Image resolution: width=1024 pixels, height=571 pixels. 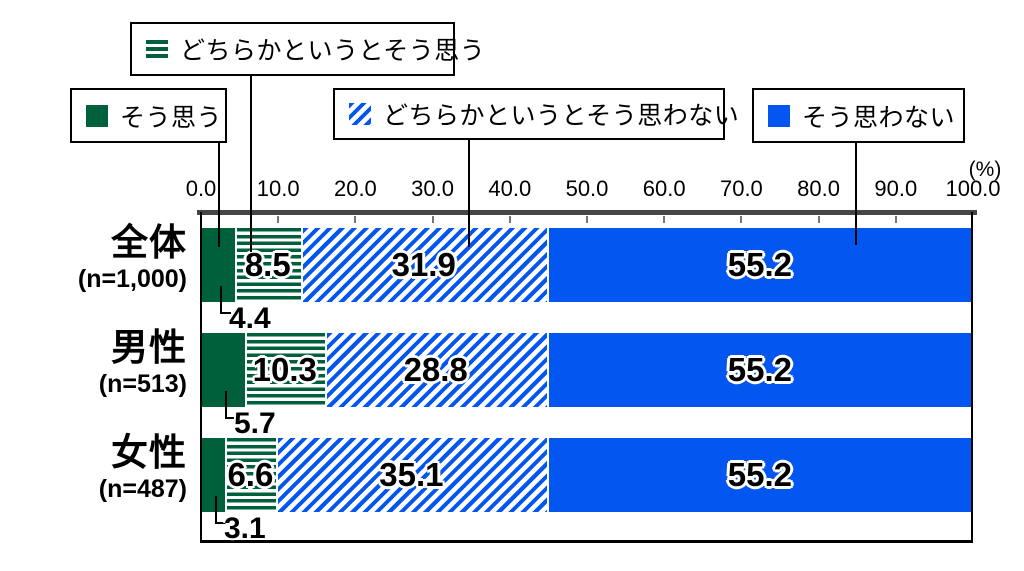 What do you see at coordinates (93, 468) in the screenshot?
I see `category-label-block: 女性 (n=487)` at bounding box center [93, 468].